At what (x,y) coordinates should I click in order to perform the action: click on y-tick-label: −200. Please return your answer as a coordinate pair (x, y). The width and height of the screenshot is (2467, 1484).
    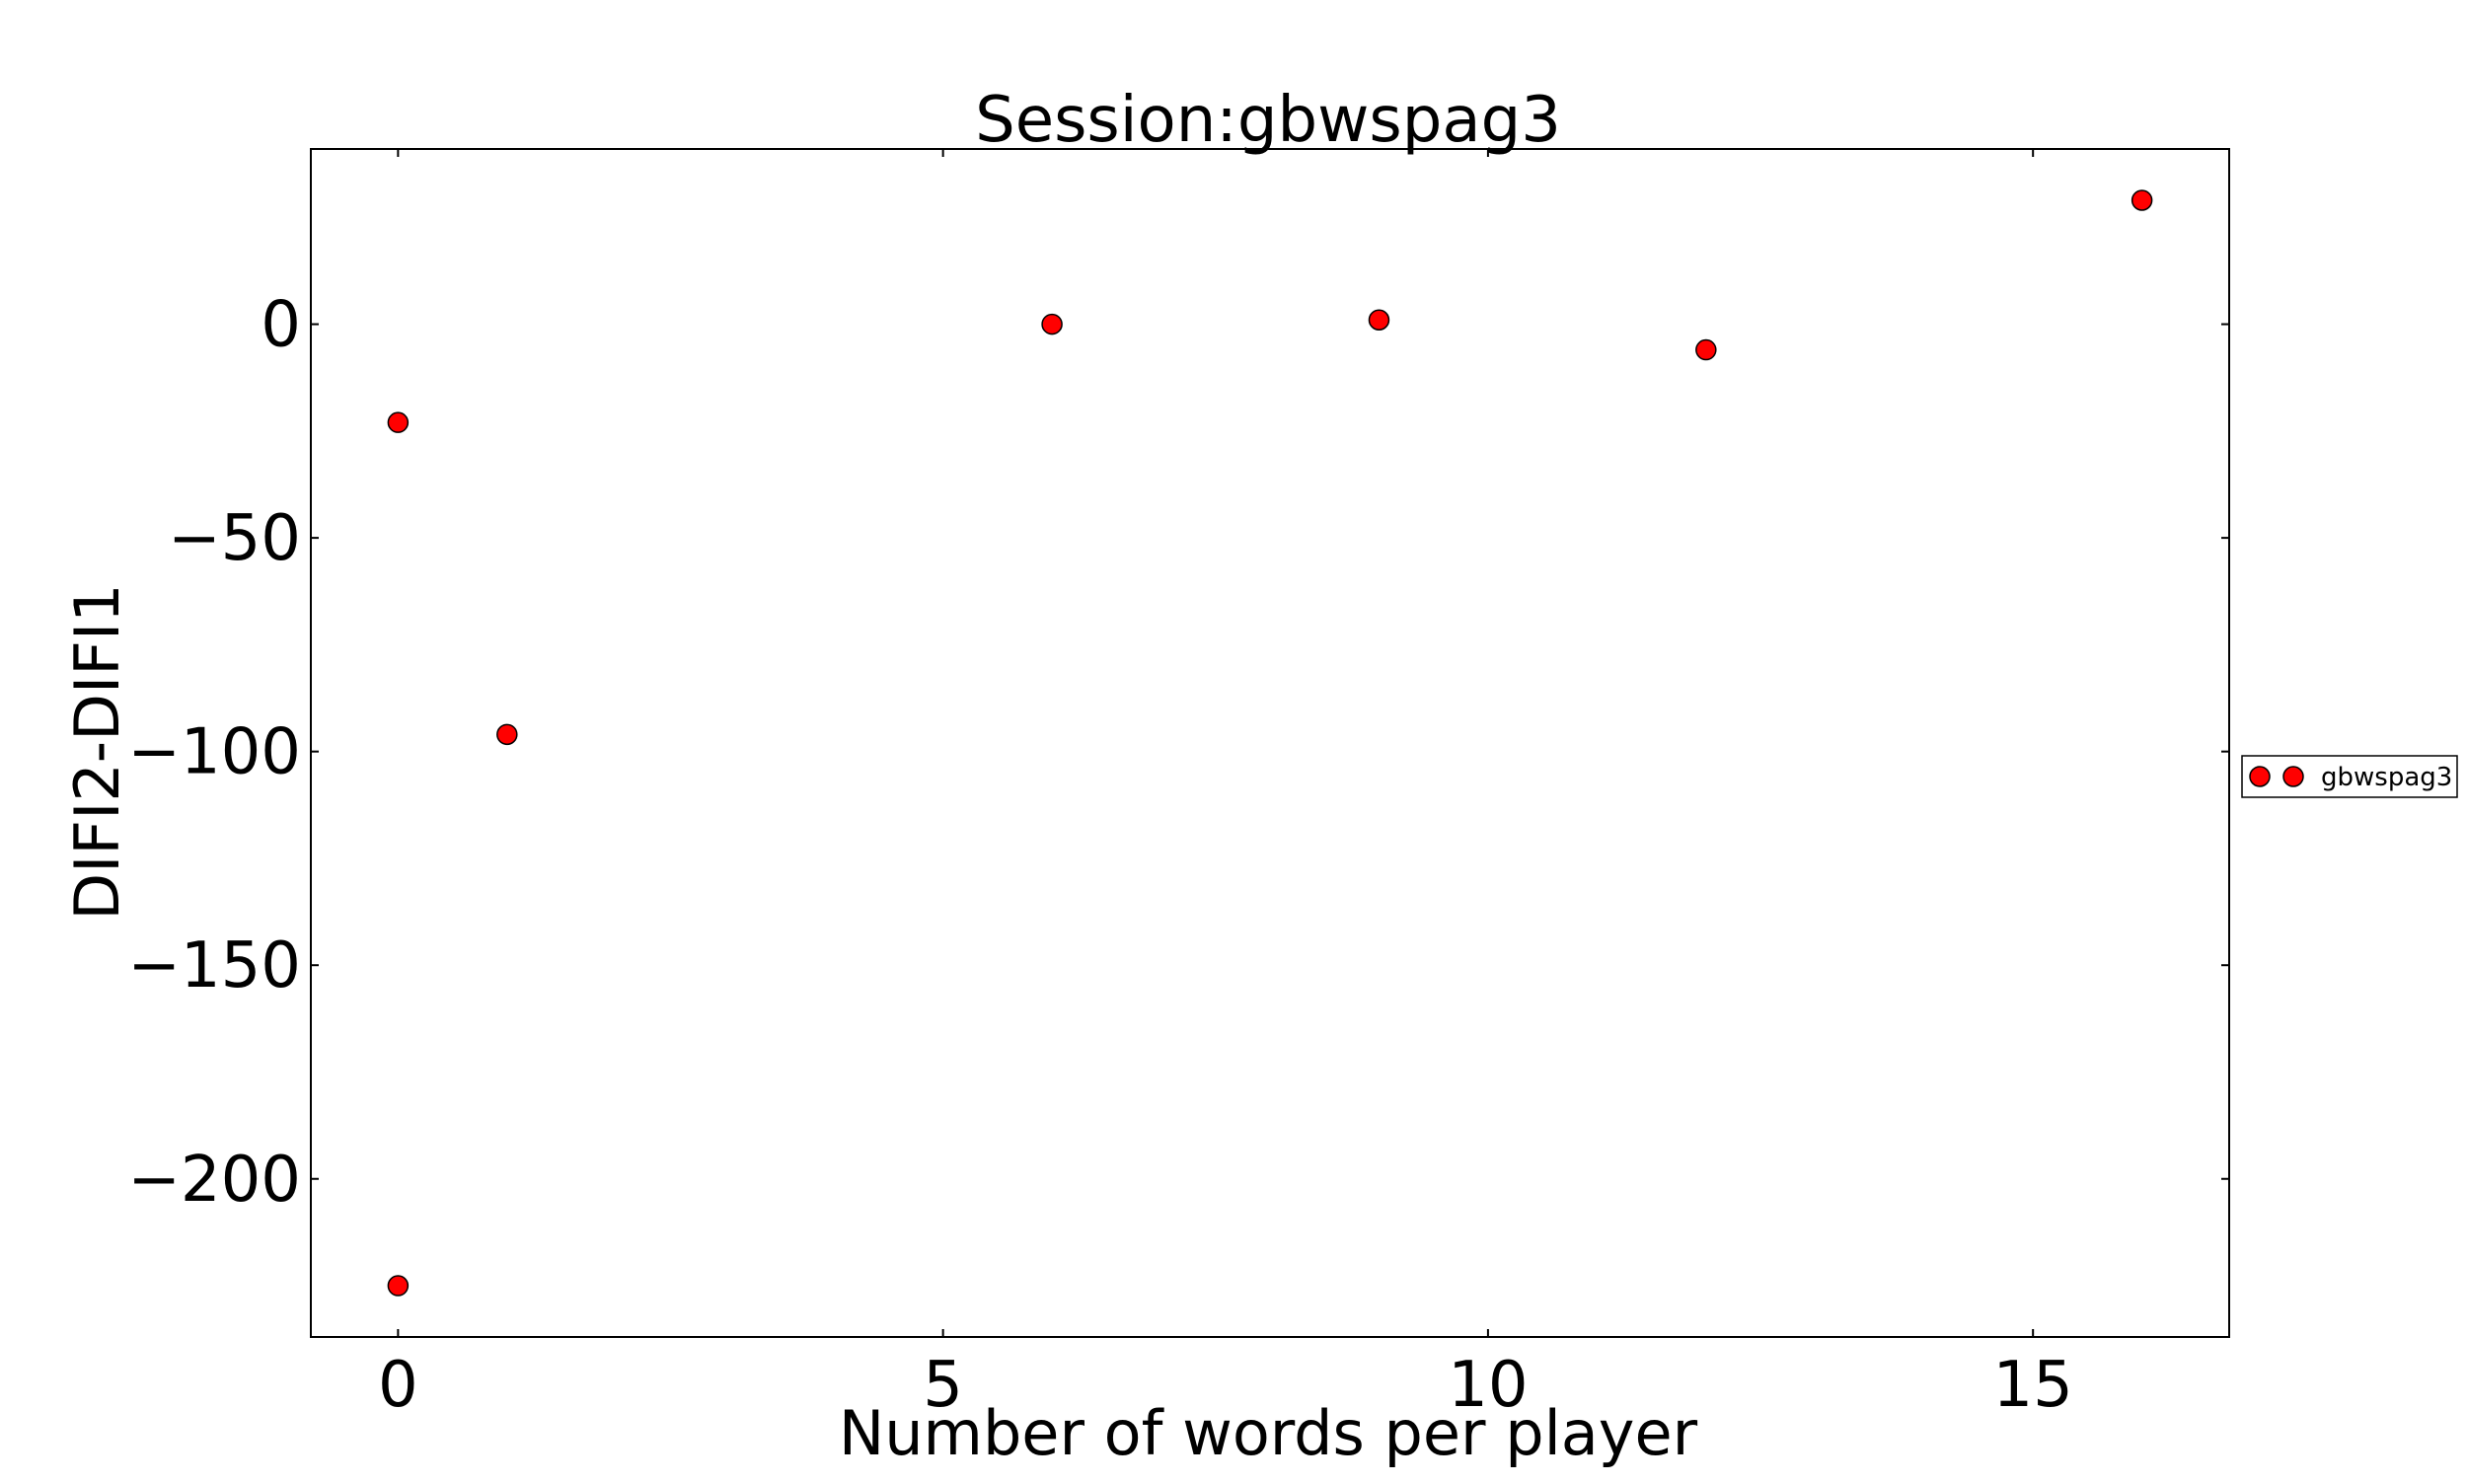
    Looking at the image, I should click on (214, 1180).